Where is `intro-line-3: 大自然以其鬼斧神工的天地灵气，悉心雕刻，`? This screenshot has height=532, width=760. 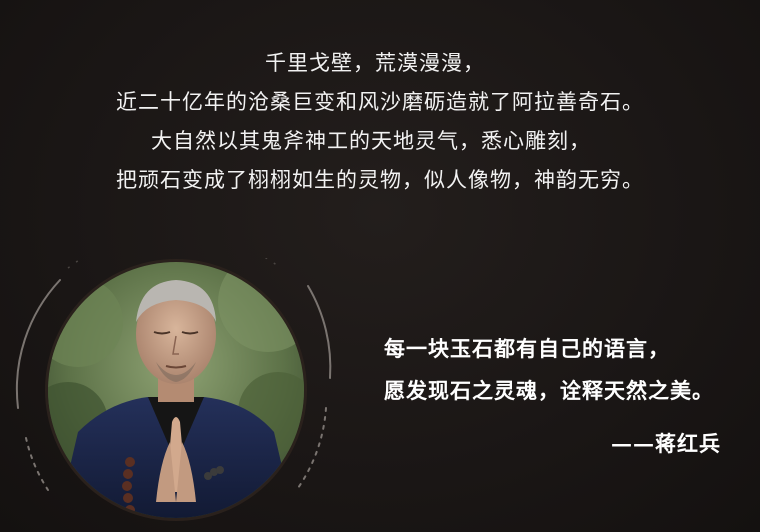 intro-line-3: 大自然以其鬼斧神工的天地灵气，悉心雕刻， is located at coordinates (371, 141).